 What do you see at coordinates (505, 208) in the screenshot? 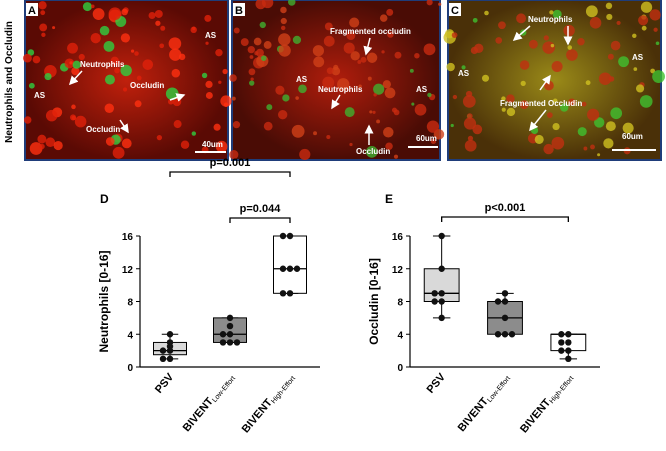
I see `p-value: p<0.001` at bounding box center [505, 208].